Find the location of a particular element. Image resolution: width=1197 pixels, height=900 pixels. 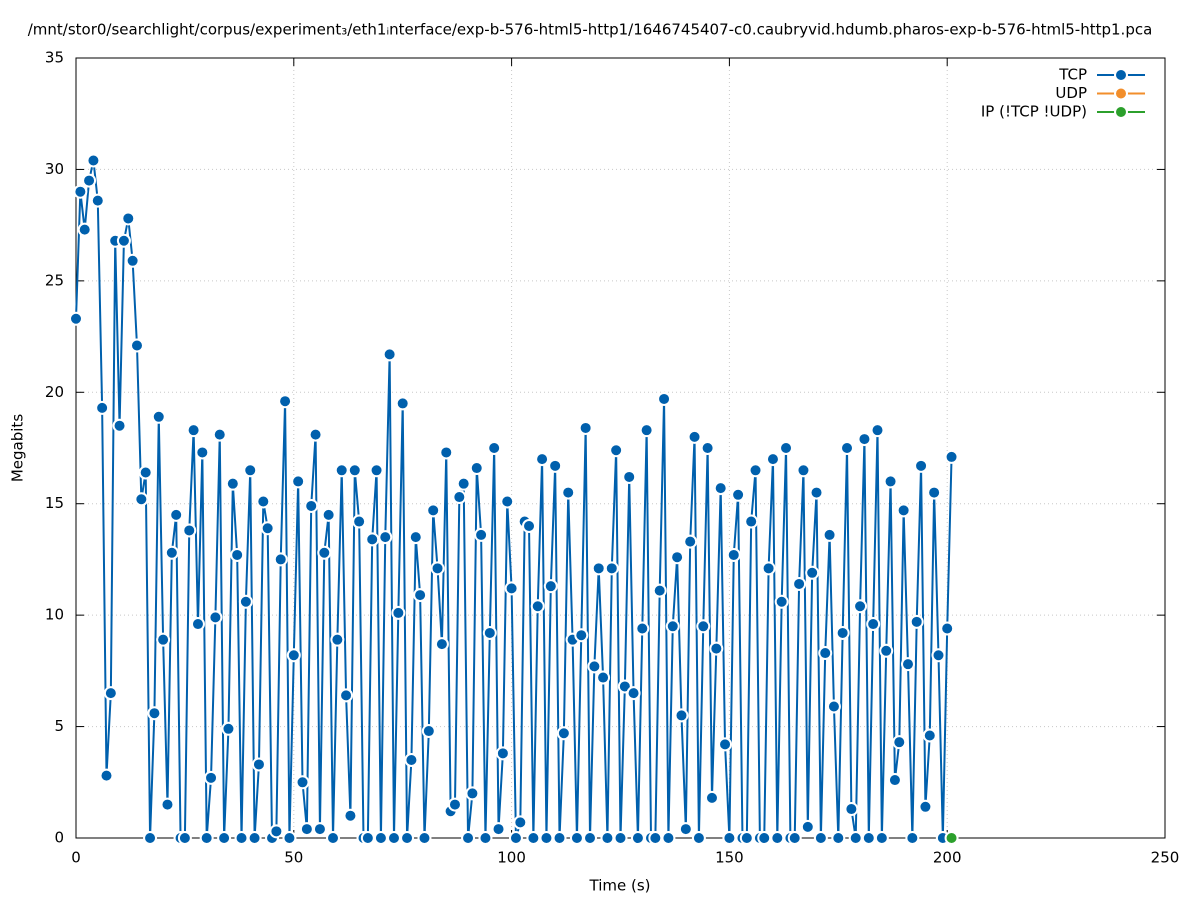

y-tick-label: 0 is located at coordinates (59, 838).